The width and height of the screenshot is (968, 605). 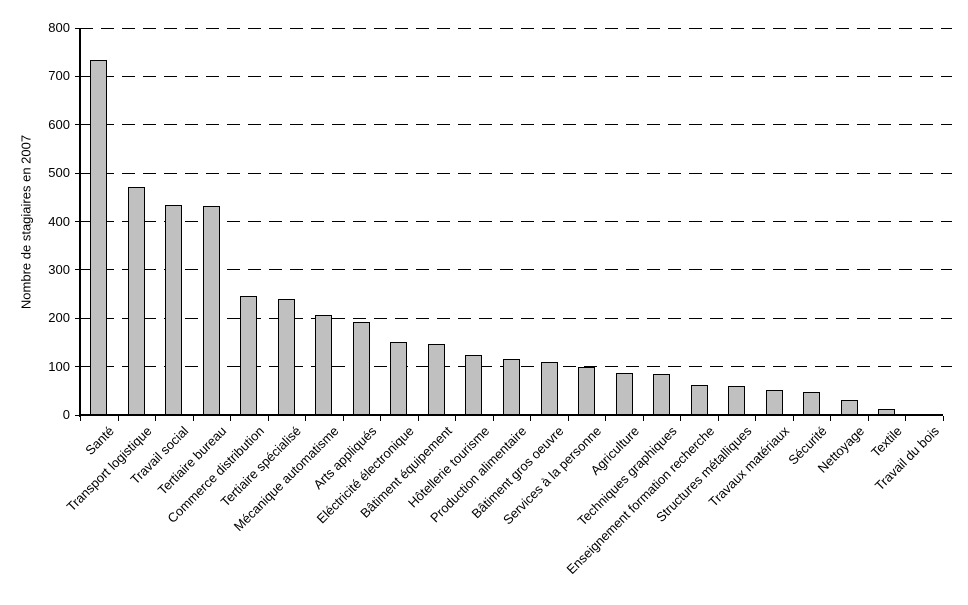 I want to click on y-axis, so click(x=80, y=222).